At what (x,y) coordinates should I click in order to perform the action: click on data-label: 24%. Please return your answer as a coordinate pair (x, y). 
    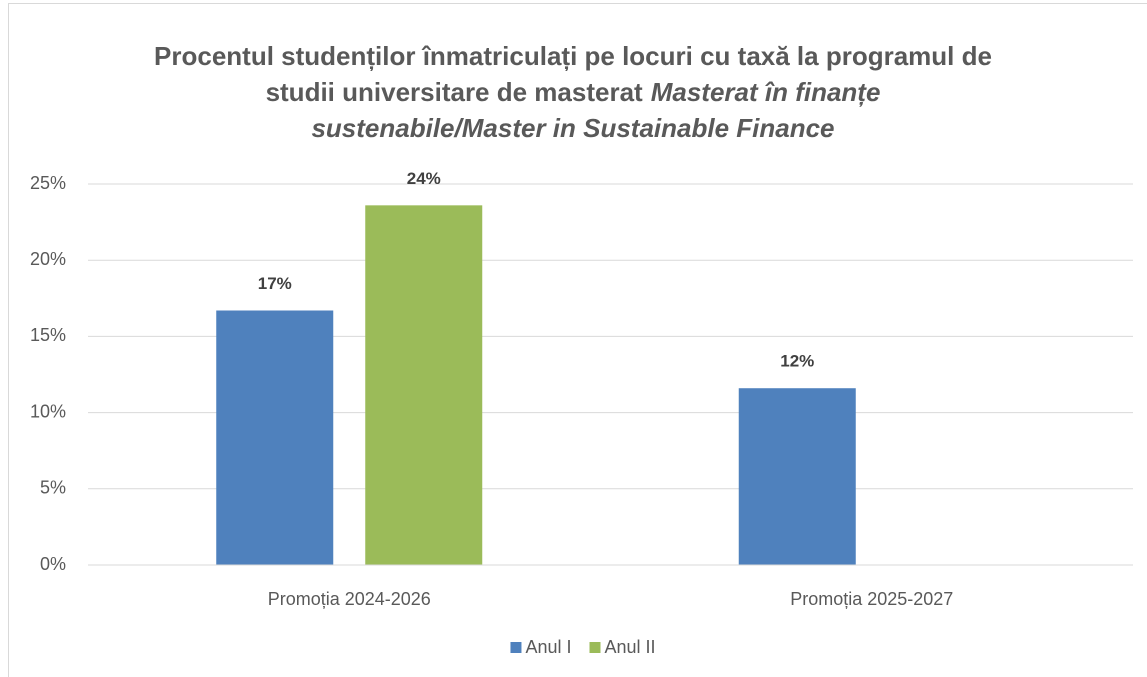
    Looking at the image, I should click on (424, 178).